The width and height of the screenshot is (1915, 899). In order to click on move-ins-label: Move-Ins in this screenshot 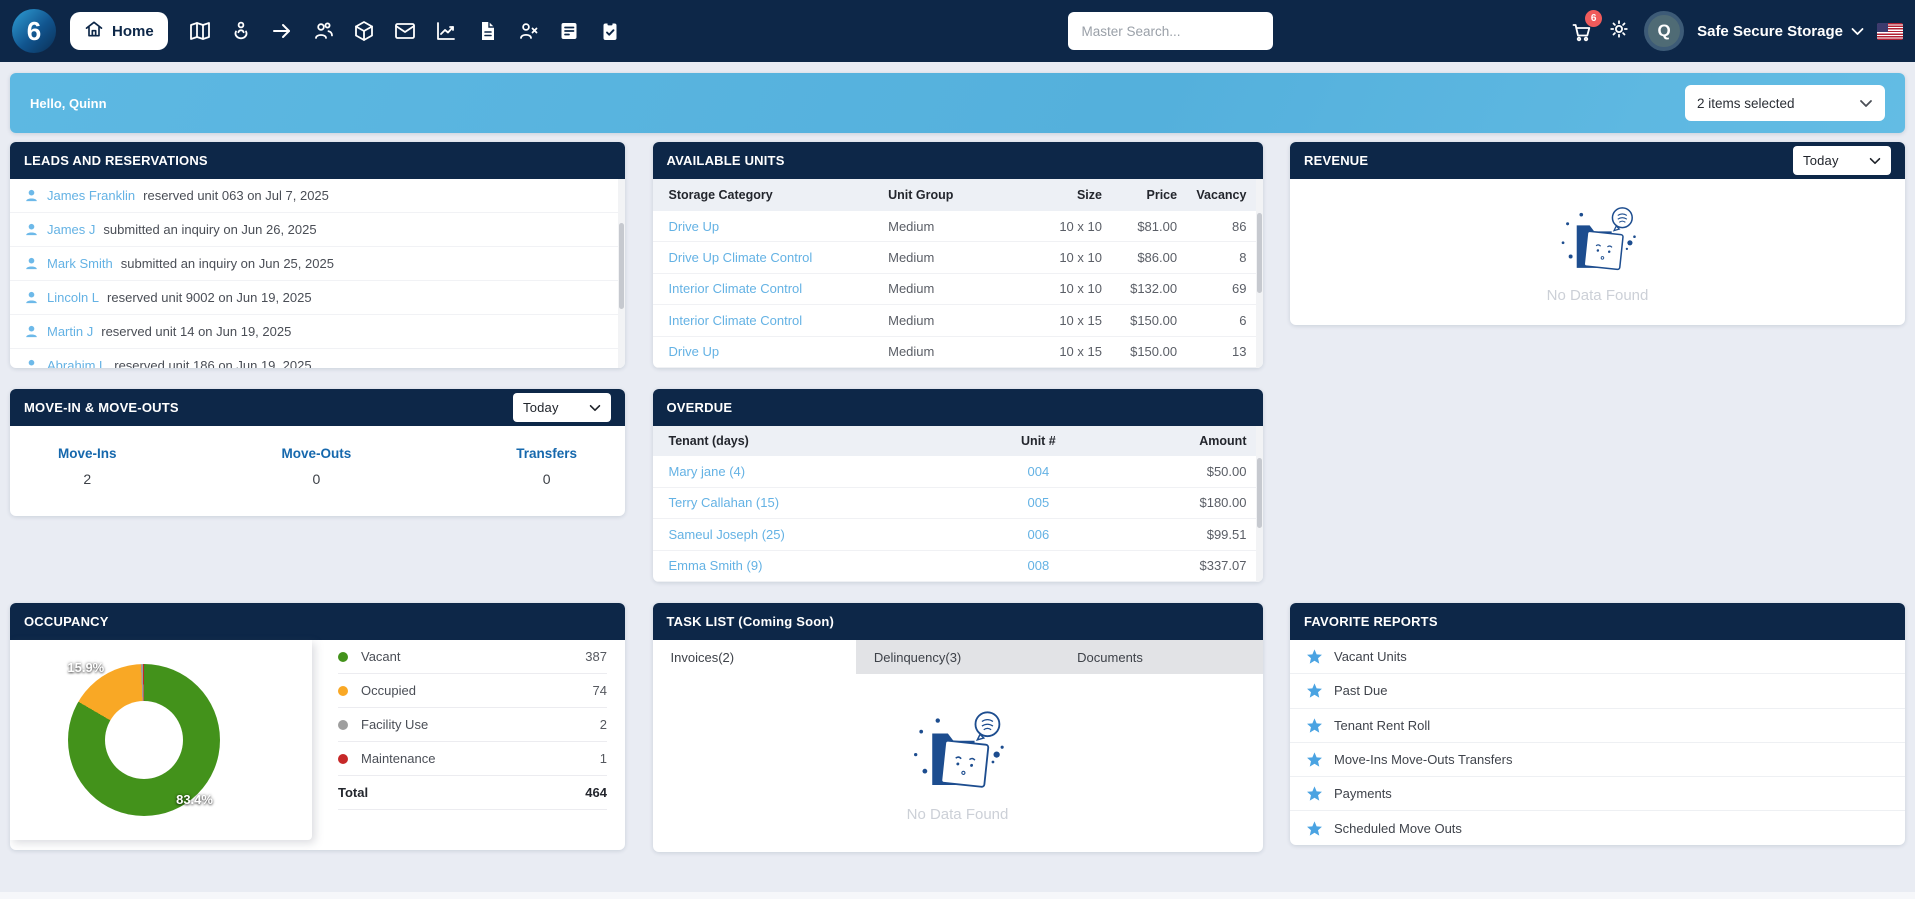, I will do `click(87, 453)`.